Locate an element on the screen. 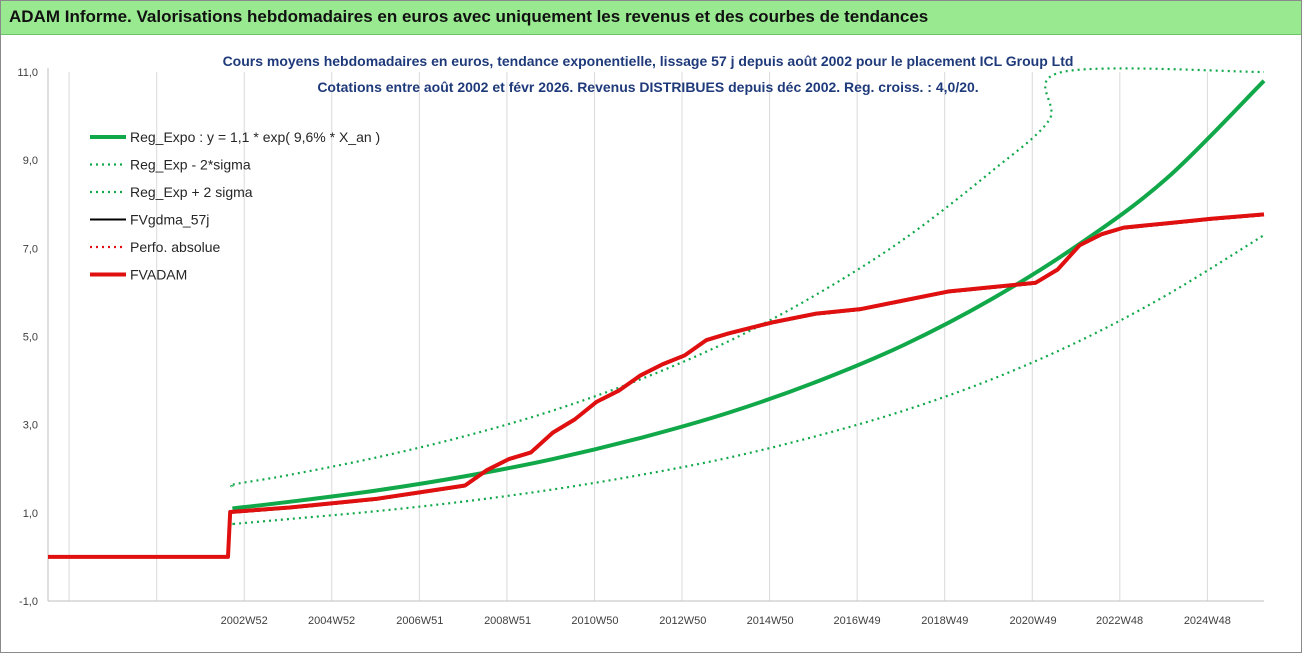  x-tick-label: 2020W49 is located at coordinates (1033, 621).